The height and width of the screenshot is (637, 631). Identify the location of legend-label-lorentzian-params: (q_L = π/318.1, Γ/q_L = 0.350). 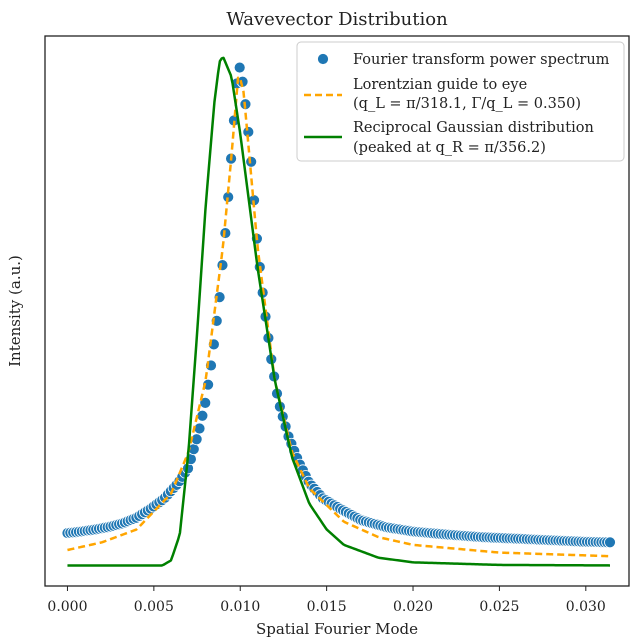
(467, 104).